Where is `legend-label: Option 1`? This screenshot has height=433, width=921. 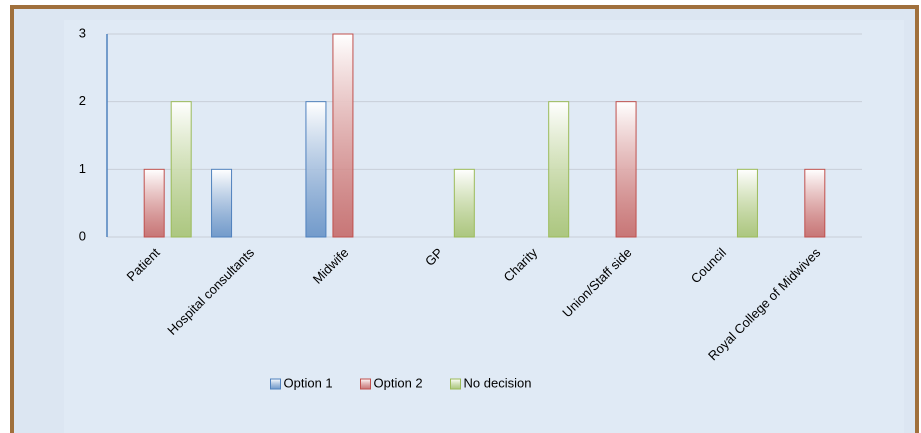
legend-label: Option 1 is located at coordinates (308, 382).